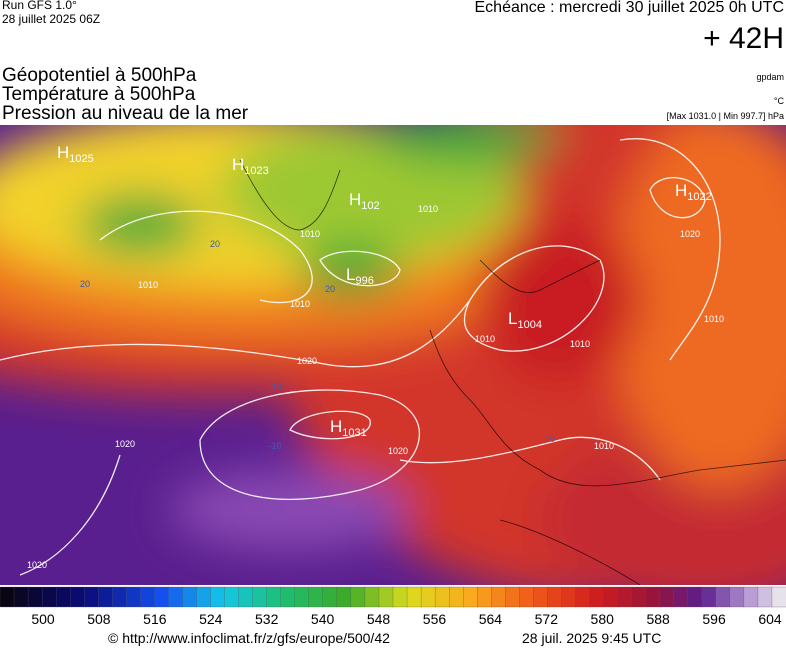  I want to click on colorbar-label: 524, so click(211, 619).